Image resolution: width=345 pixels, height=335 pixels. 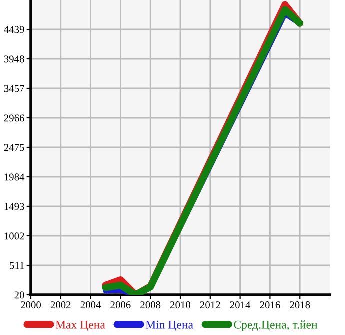 I want to click on x-tick-label: 2012, so click(x=210, y=305).